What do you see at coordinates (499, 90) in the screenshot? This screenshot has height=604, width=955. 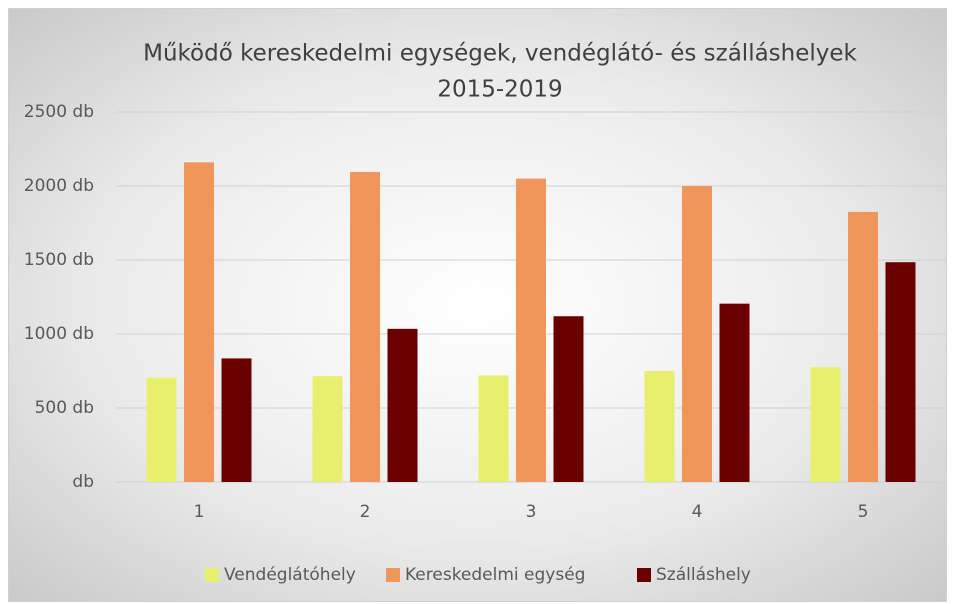 I see `chart-title: 2015-2019` at bounding box center [499, 90].